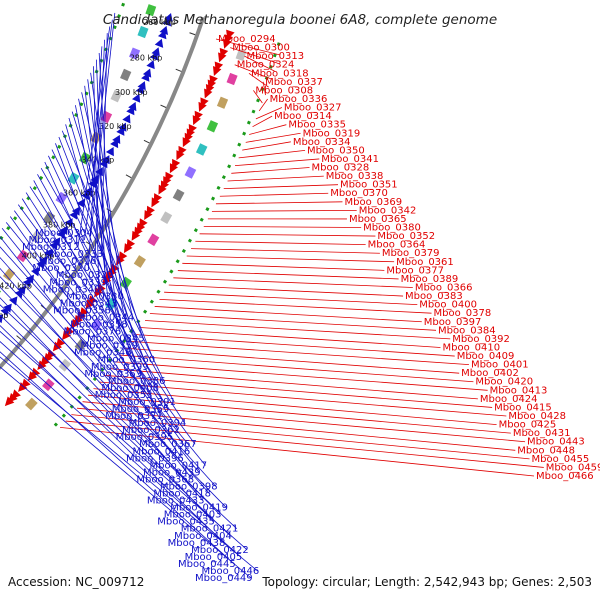 The height and width of the screenshot is (600, 600). What do you see at coordinates (64, 233) in the screenshot?
I see `reverse-gene-label: Mboo_0304` at bounding box center [64, 233].